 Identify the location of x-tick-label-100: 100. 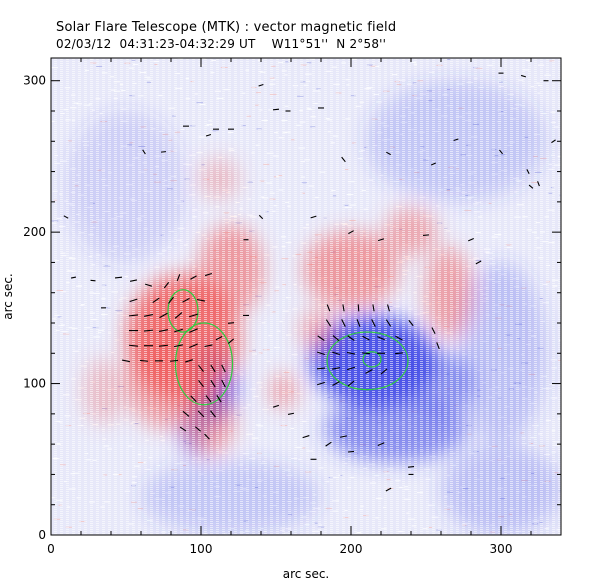
(201, 549).